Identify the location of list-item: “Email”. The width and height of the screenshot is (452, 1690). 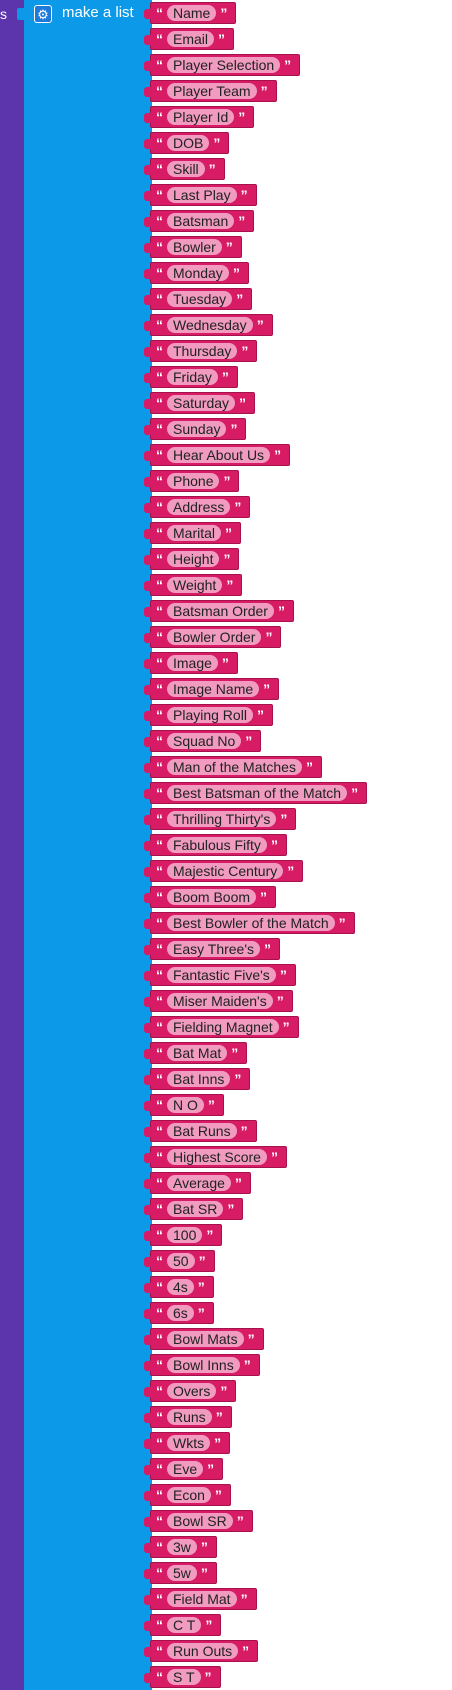
(189, 39).